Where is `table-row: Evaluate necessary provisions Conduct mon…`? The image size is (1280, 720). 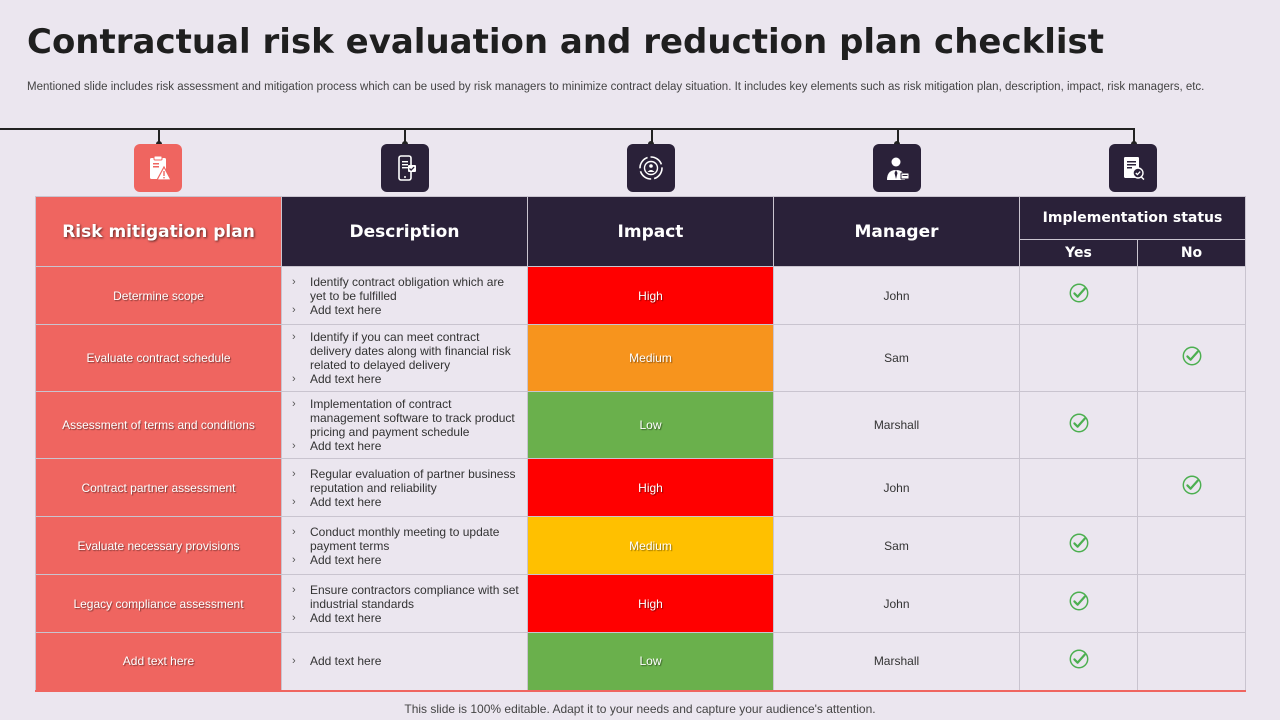 table-row: Evaluate necessary provisions Conduct mon… is located at coordinates (640, 545).